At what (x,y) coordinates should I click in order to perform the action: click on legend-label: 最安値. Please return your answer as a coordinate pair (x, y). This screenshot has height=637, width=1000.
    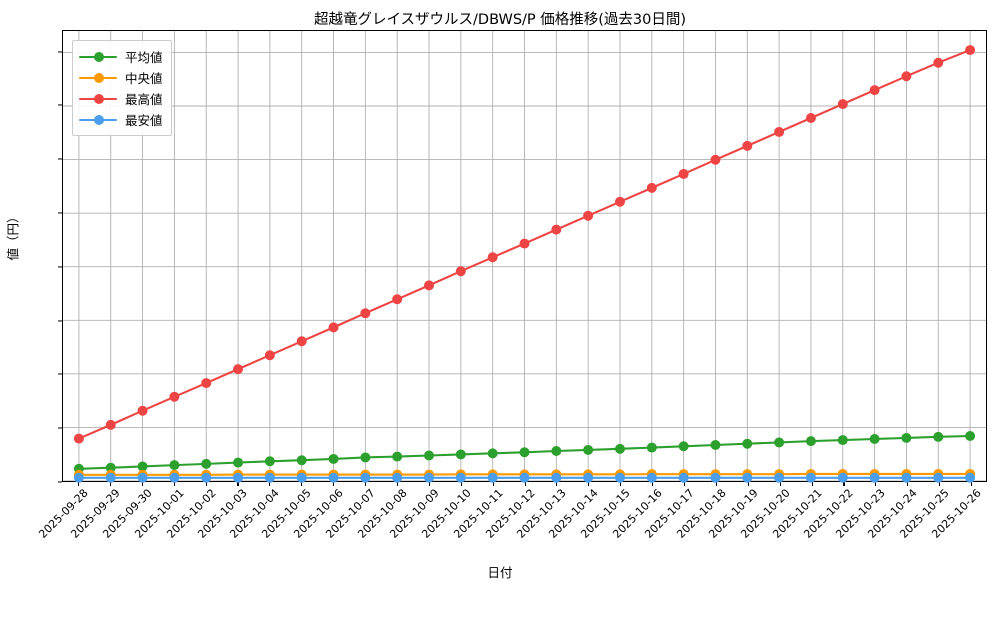
    Looking at the image, I should click on (144, 120).